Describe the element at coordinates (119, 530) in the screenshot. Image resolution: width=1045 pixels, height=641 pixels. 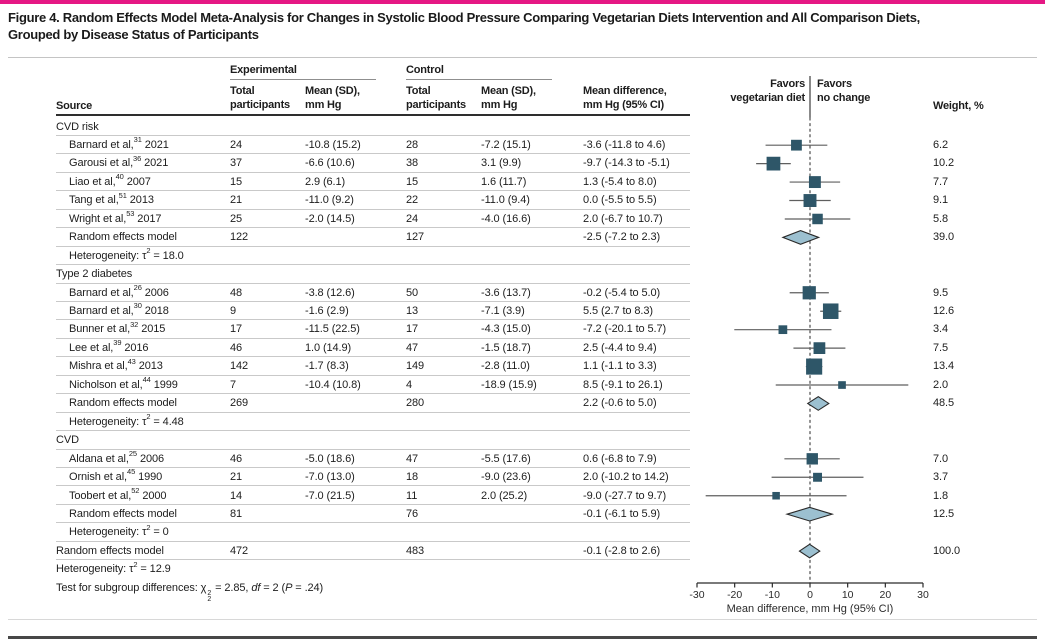
I see `source-label: Heterogeneity: τ2 = 0` at that location.